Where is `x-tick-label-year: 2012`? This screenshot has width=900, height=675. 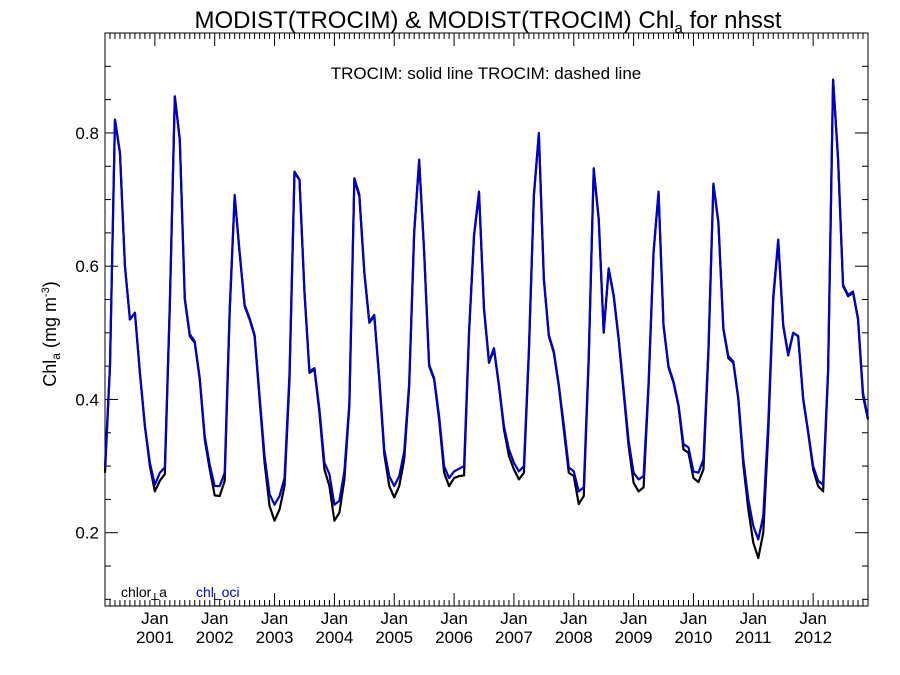
x-tick-label-year: 2012 is located at coordinates (813, 637).